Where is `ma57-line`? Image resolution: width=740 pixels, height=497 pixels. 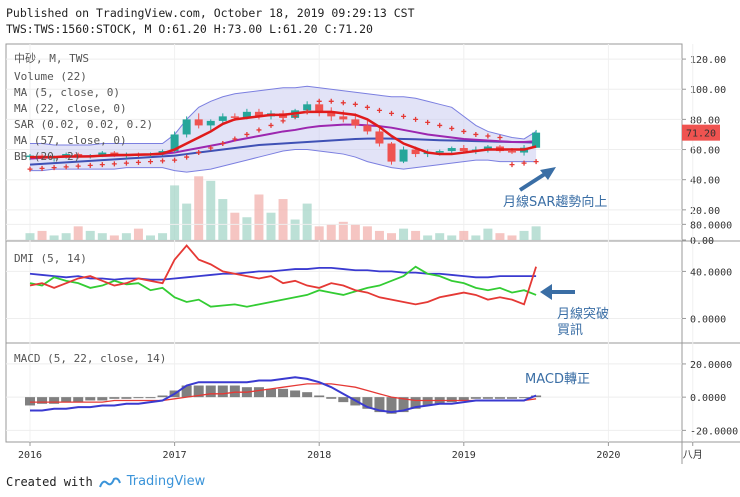 ma57-line is located at coordinates (283, 151).